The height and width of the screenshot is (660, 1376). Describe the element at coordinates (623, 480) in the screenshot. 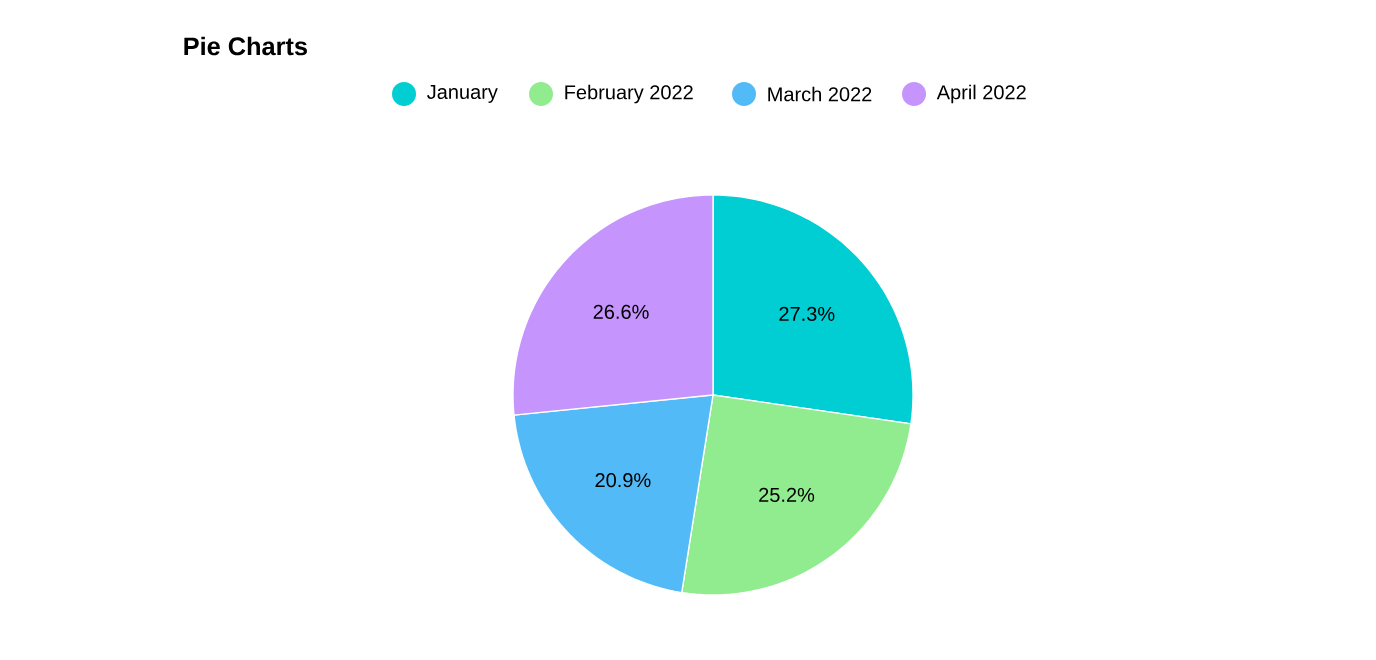

I see `data-label: 20.9%` at that location.